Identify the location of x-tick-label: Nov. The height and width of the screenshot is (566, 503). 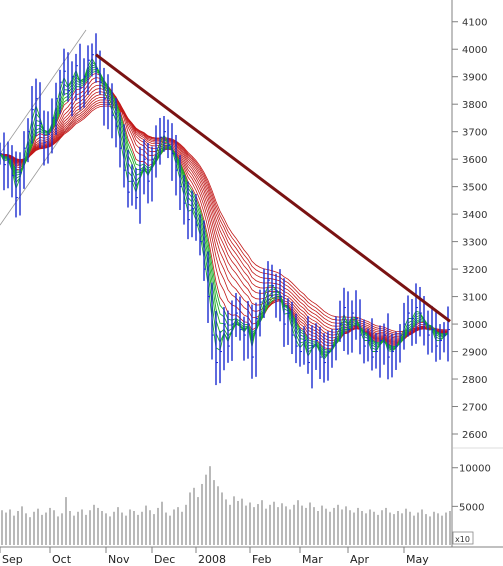
(119, 559).